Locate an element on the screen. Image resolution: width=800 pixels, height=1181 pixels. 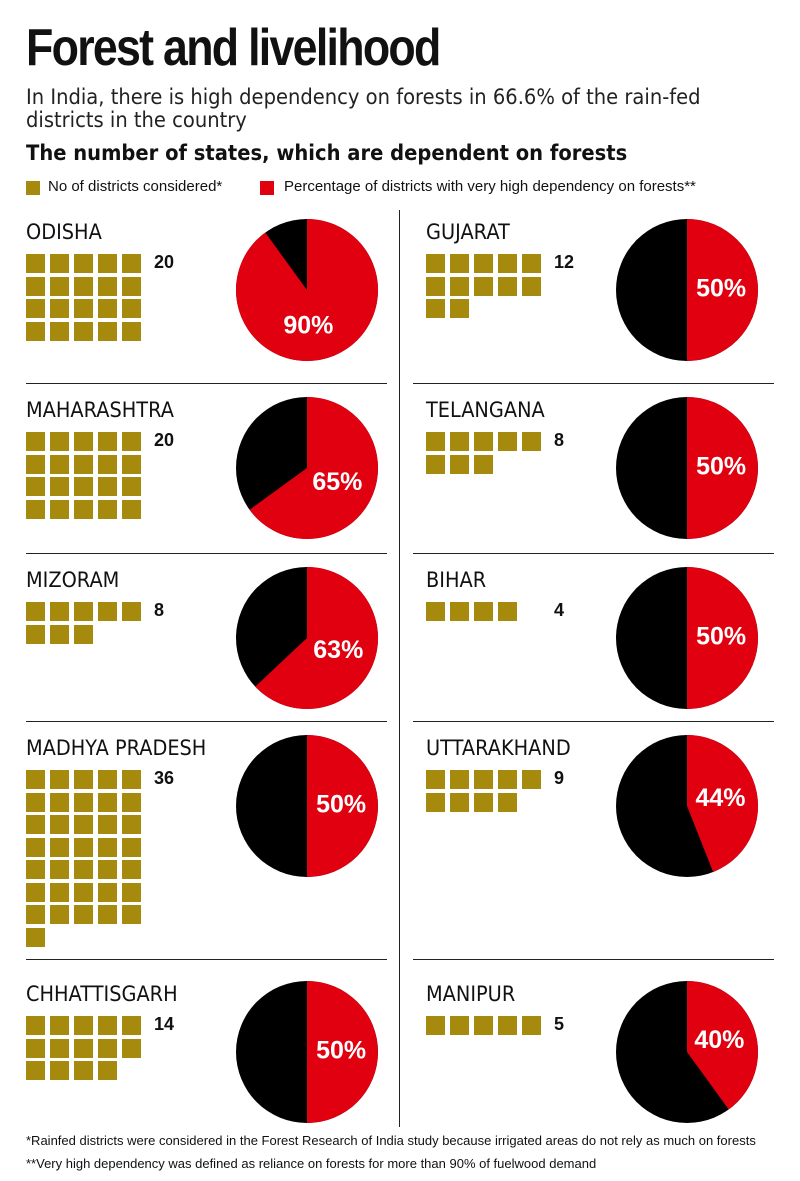
district-count-telangana: 8 is located at coordinates (559, 440).